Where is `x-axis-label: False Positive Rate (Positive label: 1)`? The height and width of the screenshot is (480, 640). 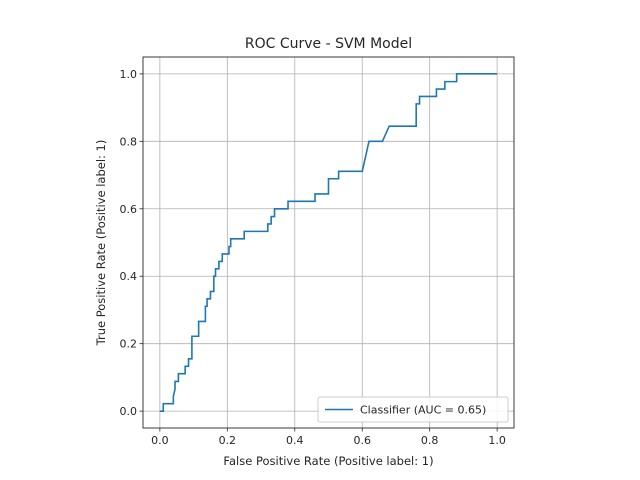
x-axis-label: False Positive Rate (Positive label: 1) is located at coordinates (328, 461).